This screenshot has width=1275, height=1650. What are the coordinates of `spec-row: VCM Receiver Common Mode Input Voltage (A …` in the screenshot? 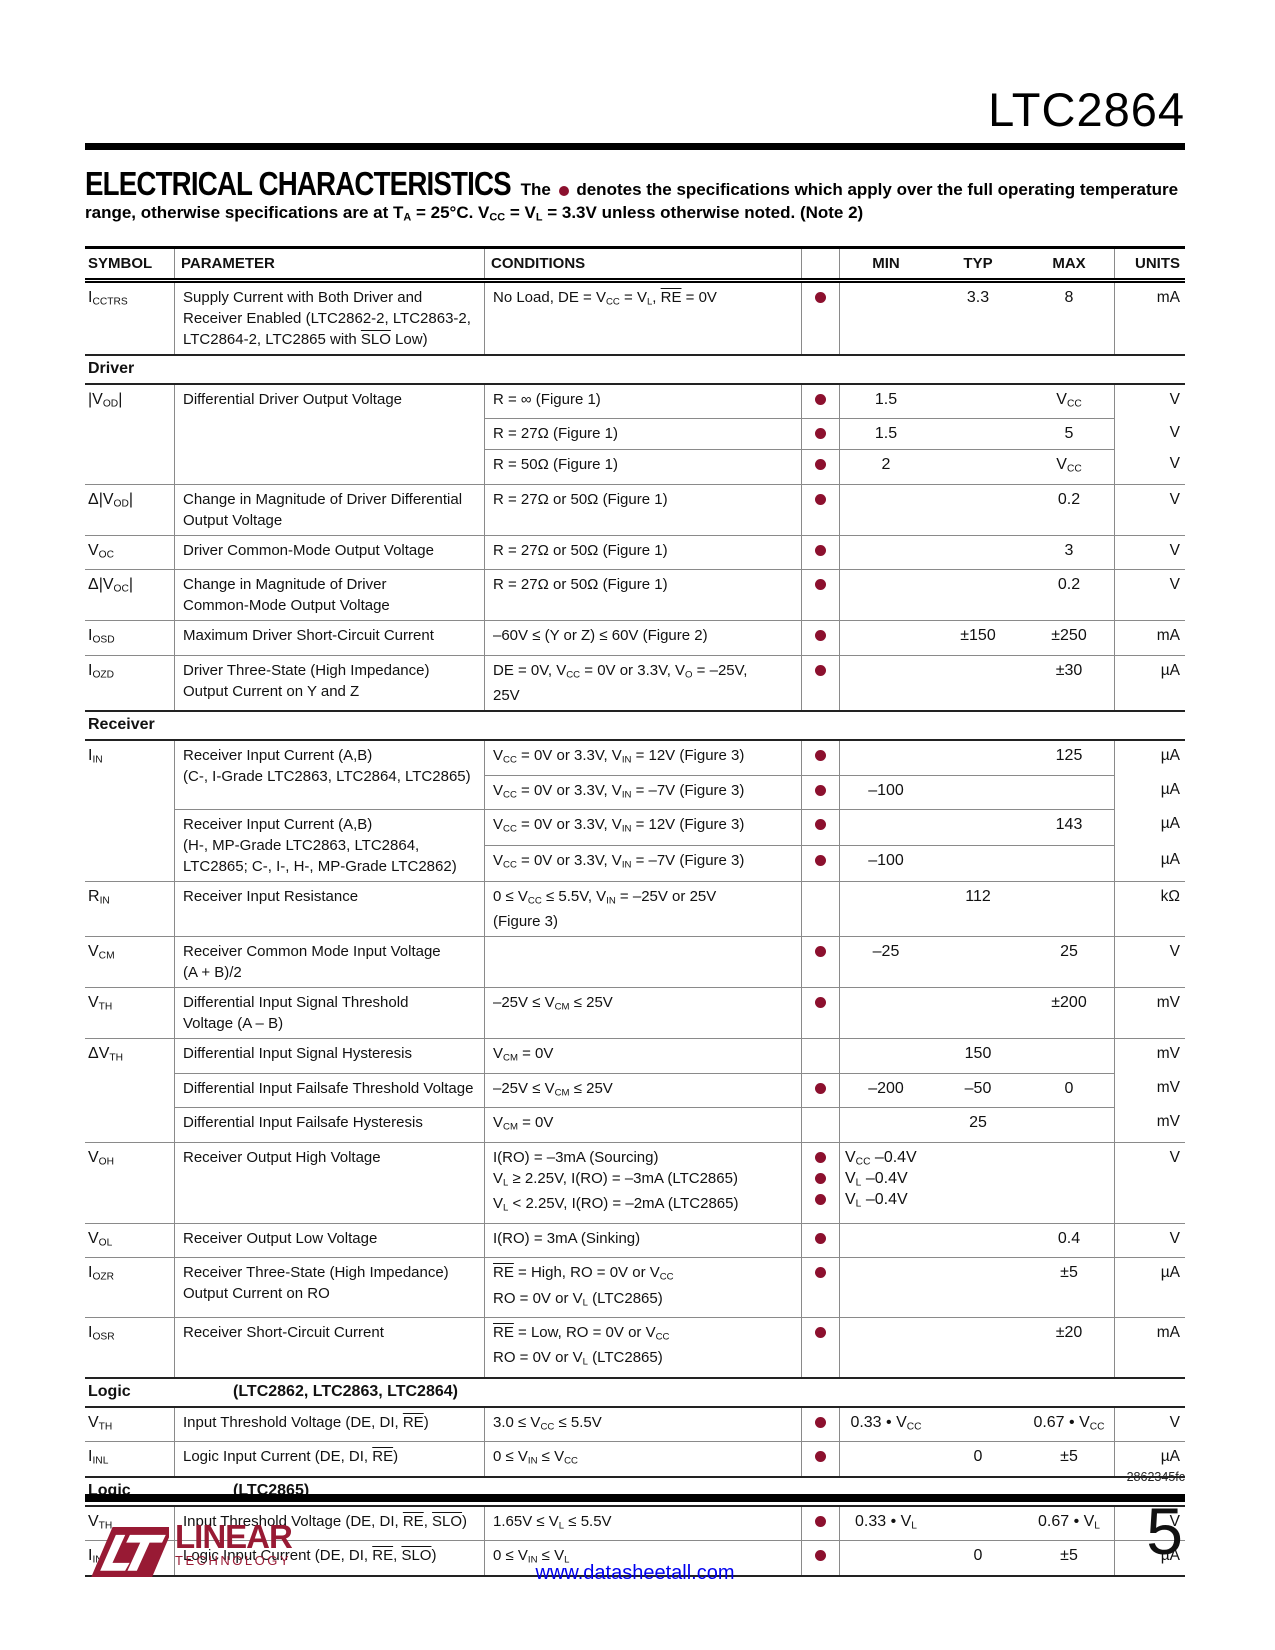 It's located at (635, 962).